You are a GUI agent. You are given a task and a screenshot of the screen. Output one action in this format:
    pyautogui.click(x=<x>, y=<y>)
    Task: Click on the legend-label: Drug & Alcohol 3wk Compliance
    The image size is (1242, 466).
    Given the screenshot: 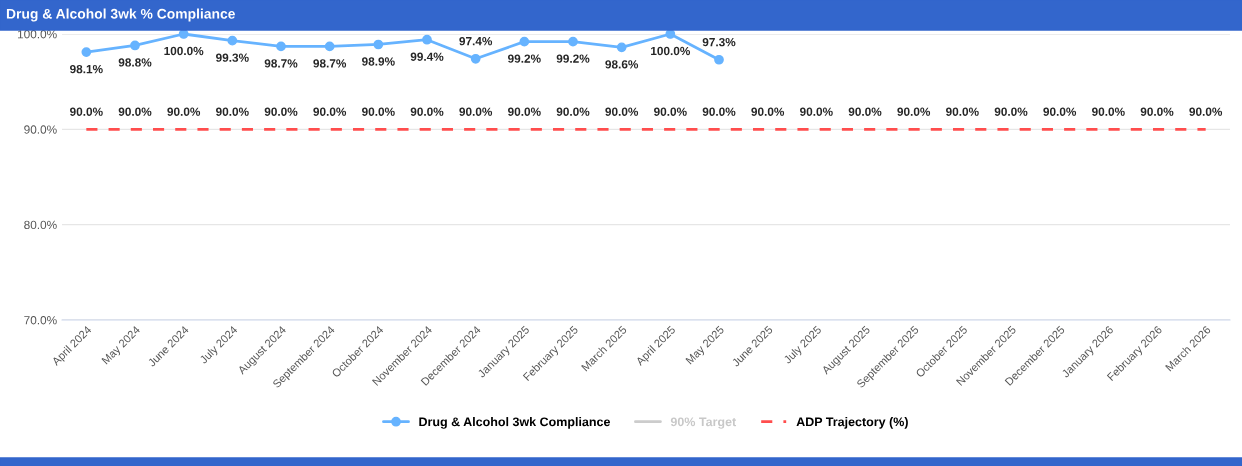 What is the action you would take?
    pyautogui.click(x=514, y=423)
    